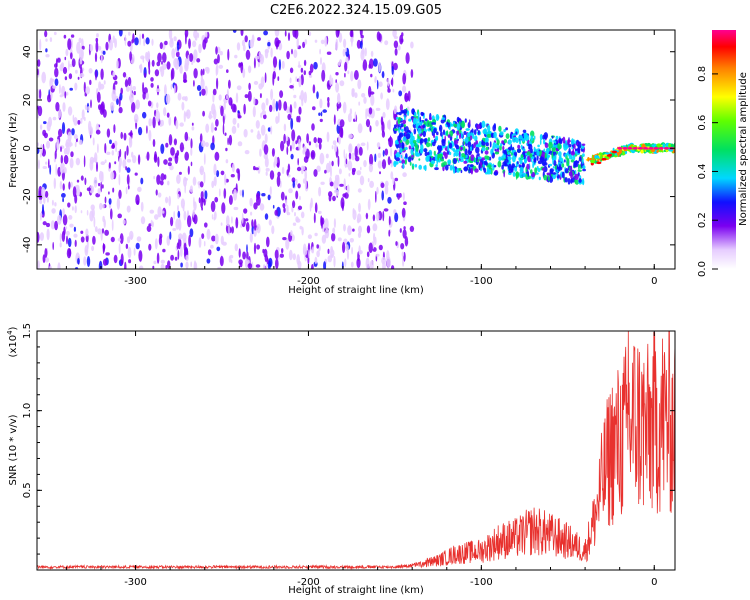  Describe the element at coordinates (707, 171) in the screenshot. I see `colorbar-ticks: 0.0 0.2 0.4 0.6 0.8` at that location.